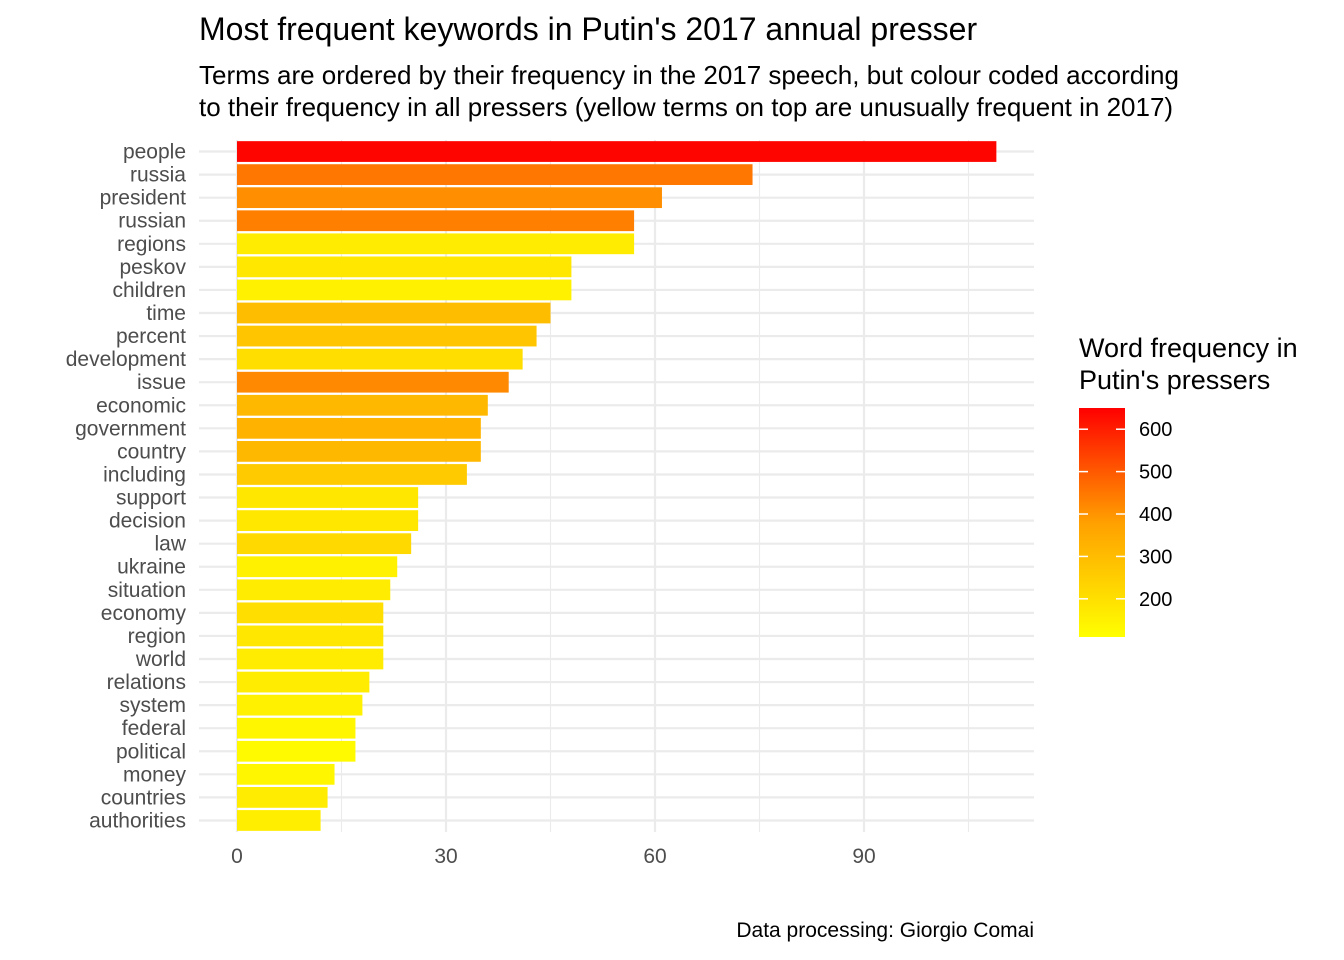 The width and height of the screenshot is (1344, 960). Describe the element at coordinates (282, 797) in the screenshot. I see `bar-countries` at that location.